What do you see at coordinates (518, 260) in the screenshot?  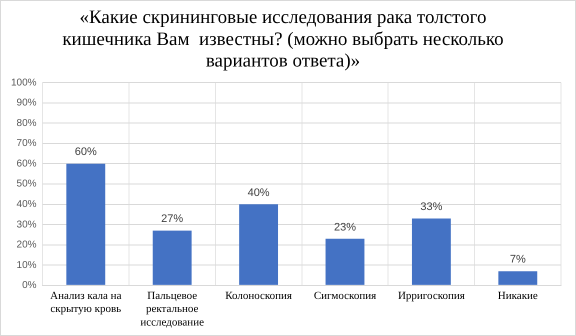 I see `data-label: 7%` at bounding box center [518, 260].